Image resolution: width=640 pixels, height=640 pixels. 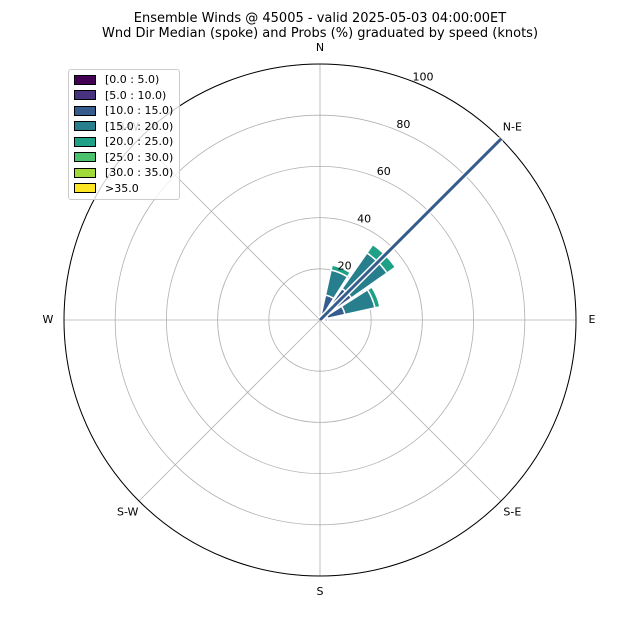 I want to click on radial-tick-label: 100, so click(x=422, y=76).